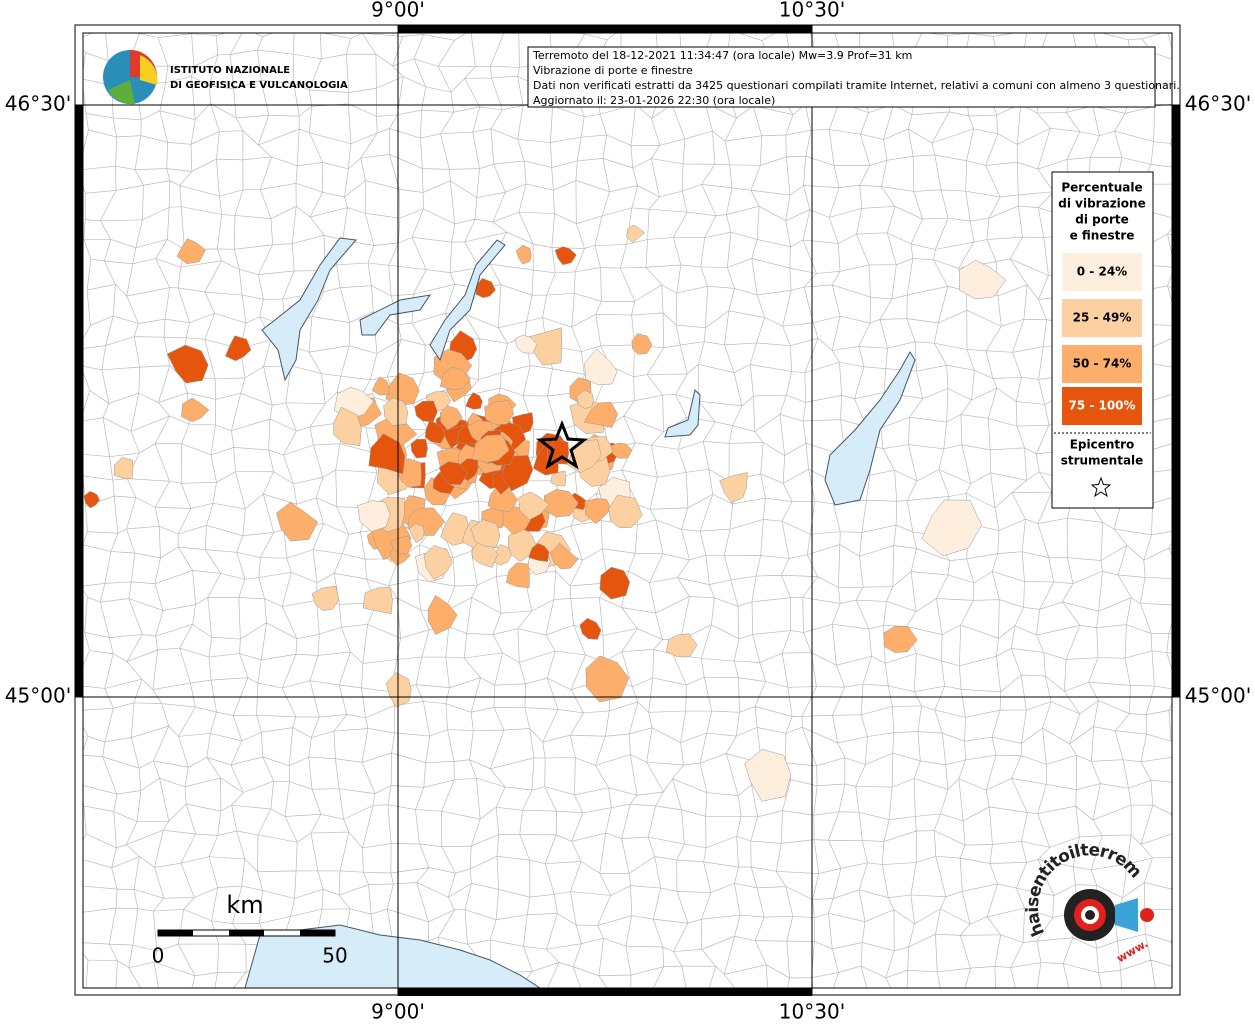  I want to click on epicentre, so click(562, 444).